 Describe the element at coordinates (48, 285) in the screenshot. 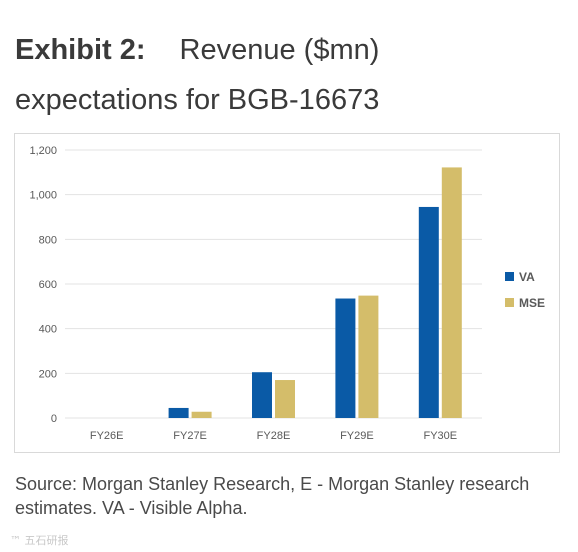

I see `y-tick-label: 600` at that location.